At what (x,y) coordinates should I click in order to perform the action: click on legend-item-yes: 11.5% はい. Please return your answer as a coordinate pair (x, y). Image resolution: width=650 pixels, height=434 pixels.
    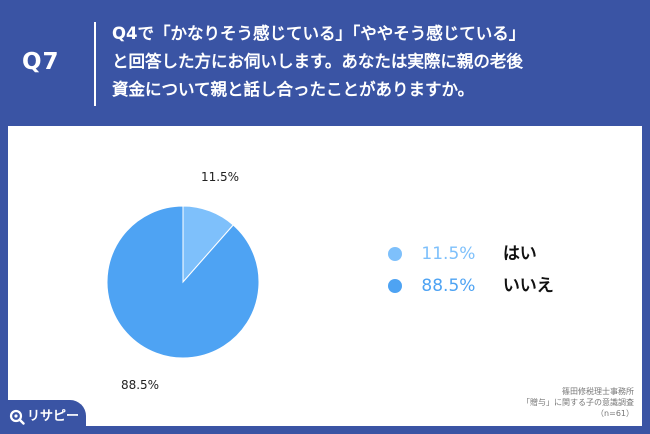
    Looking at the image, I should click on (471, 254).